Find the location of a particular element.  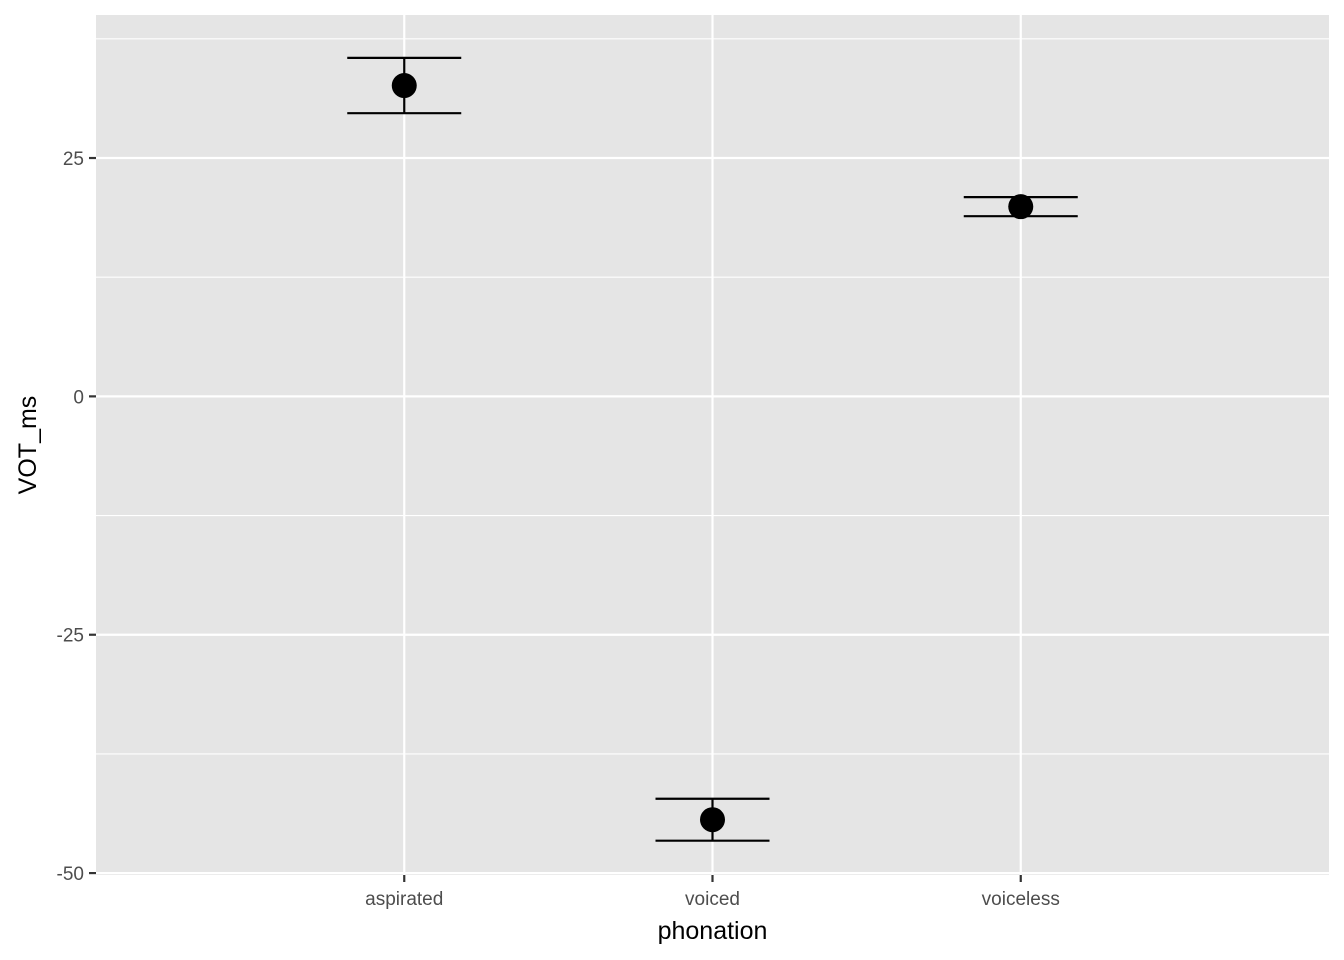

y-tick-label: 0 is located at coordinates (78, 397).